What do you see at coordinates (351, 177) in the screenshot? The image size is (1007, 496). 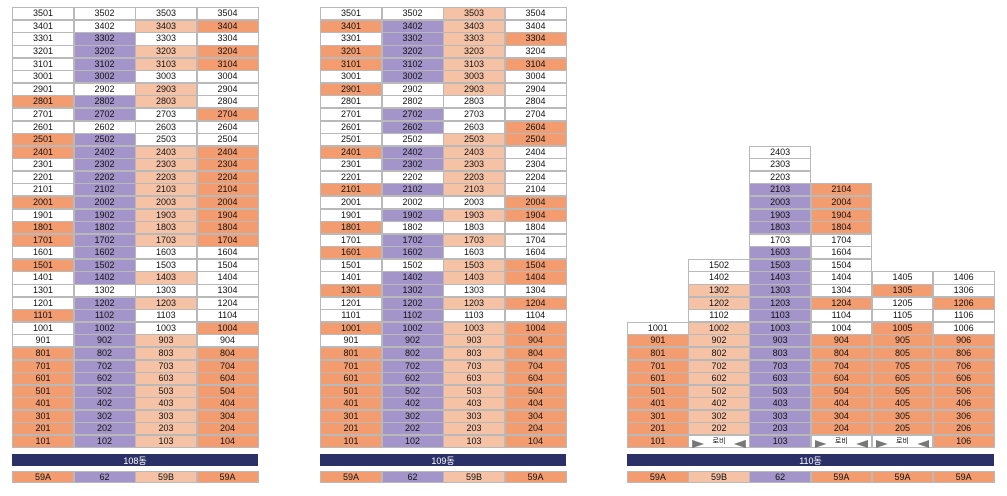 I see `unit-cell: 2201` at bounding box center [351, 177].